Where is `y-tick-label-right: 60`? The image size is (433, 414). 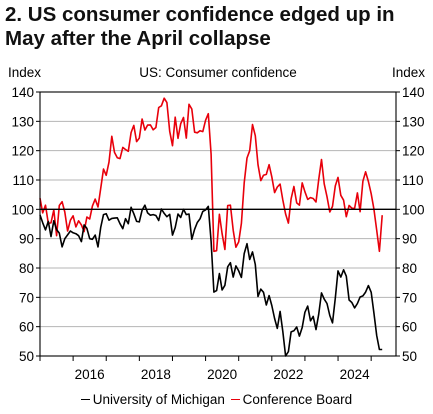 y-tick-label-right: 60 is located at coordinates (409, 327).